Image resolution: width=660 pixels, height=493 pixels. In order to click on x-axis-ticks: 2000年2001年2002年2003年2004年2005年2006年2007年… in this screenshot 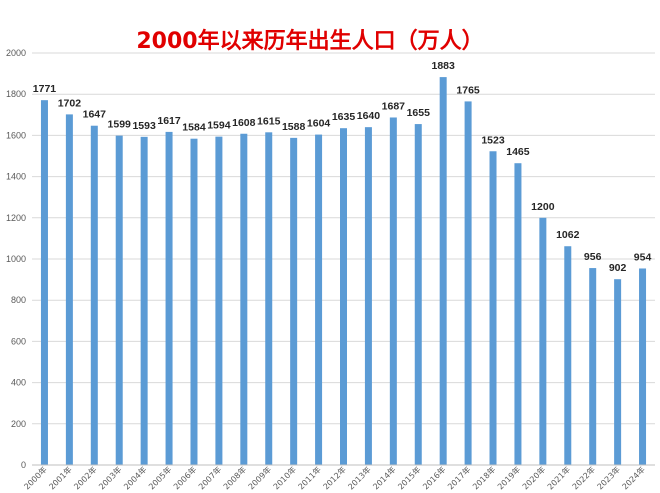, I will do `click(334, 477)`.